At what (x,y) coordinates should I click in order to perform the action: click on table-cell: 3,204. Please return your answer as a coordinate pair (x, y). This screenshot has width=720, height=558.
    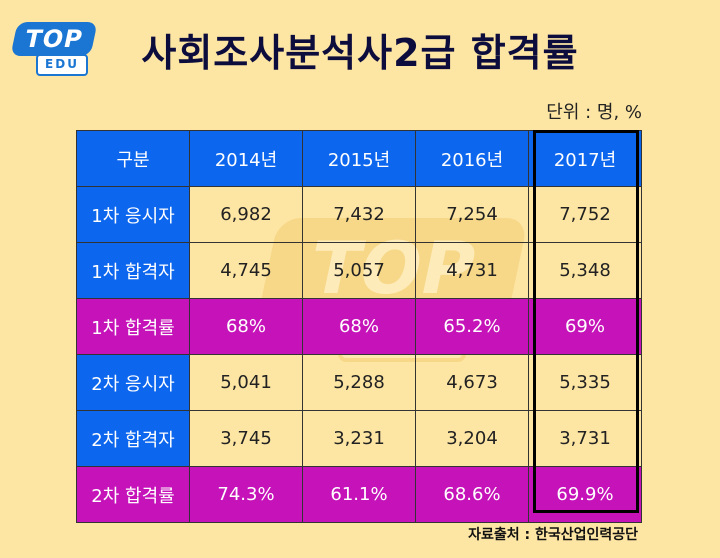
    Looking at the image, I should click on (472, 438).